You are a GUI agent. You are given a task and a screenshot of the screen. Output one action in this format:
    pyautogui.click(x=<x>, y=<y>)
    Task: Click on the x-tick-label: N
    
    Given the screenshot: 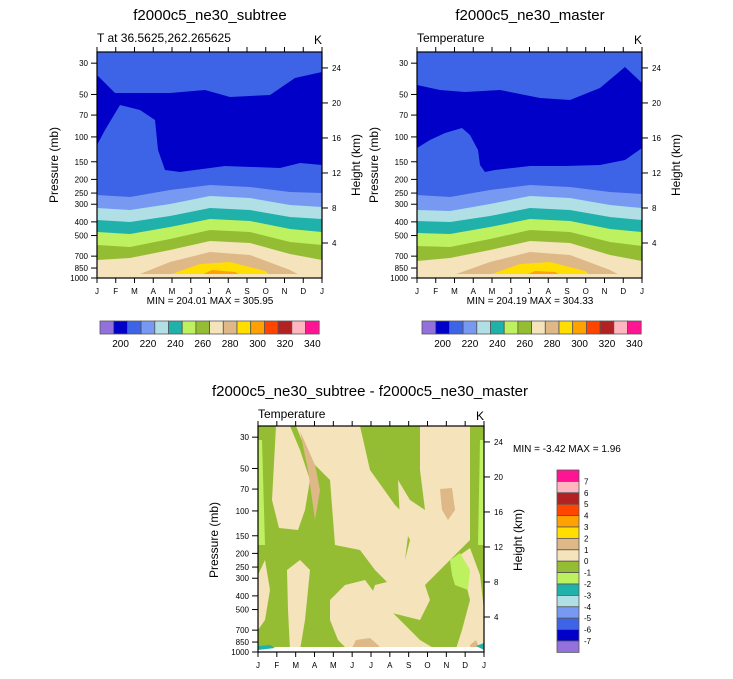 What is the action you would take?
    pyautogui.click(x=605, y=291)
    